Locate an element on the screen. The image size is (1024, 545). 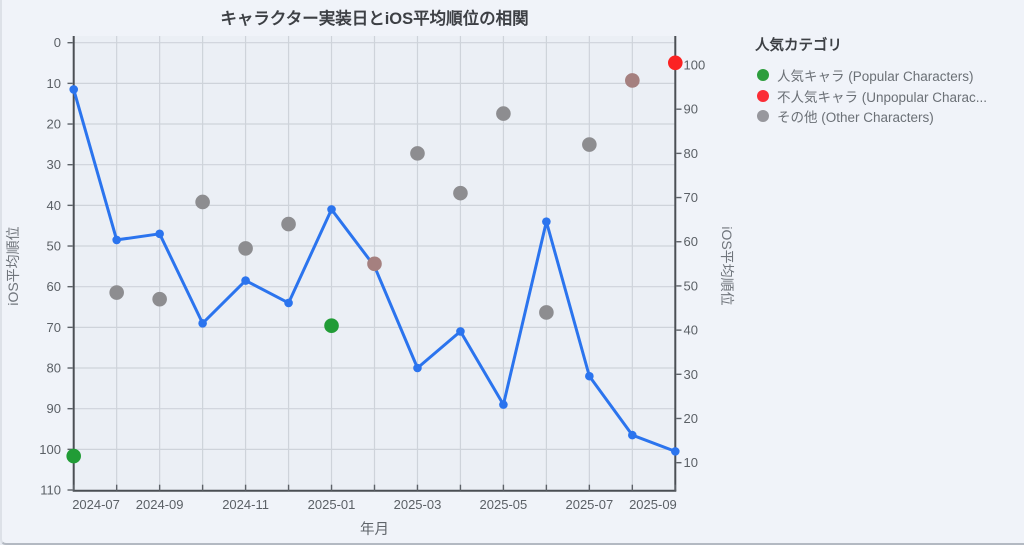
x-tick-label: 2025-07 is located at coordinates (589, 504).